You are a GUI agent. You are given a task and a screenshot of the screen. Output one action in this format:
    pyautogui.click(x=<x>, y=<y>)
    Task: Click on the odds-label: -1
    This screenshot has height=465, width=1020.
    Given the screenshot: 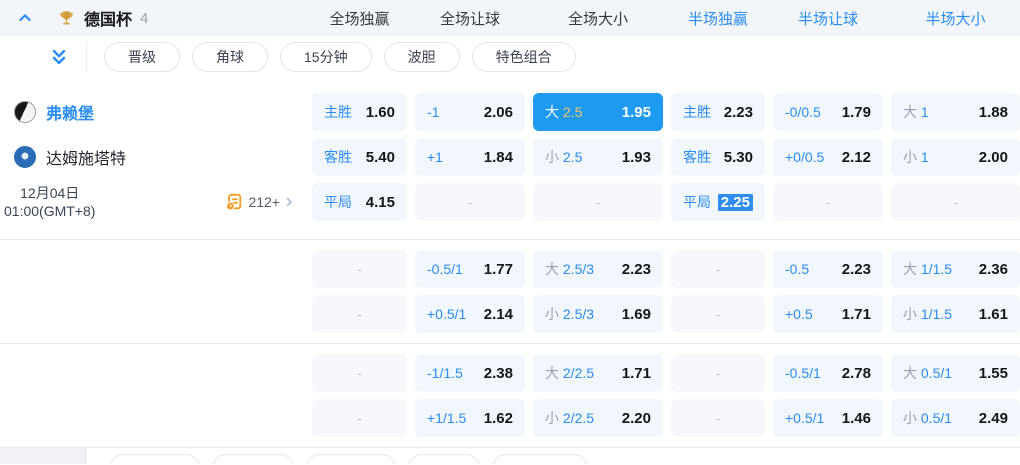 What is the action you would take?
    pyautogui.click(x=433, y=112)
    